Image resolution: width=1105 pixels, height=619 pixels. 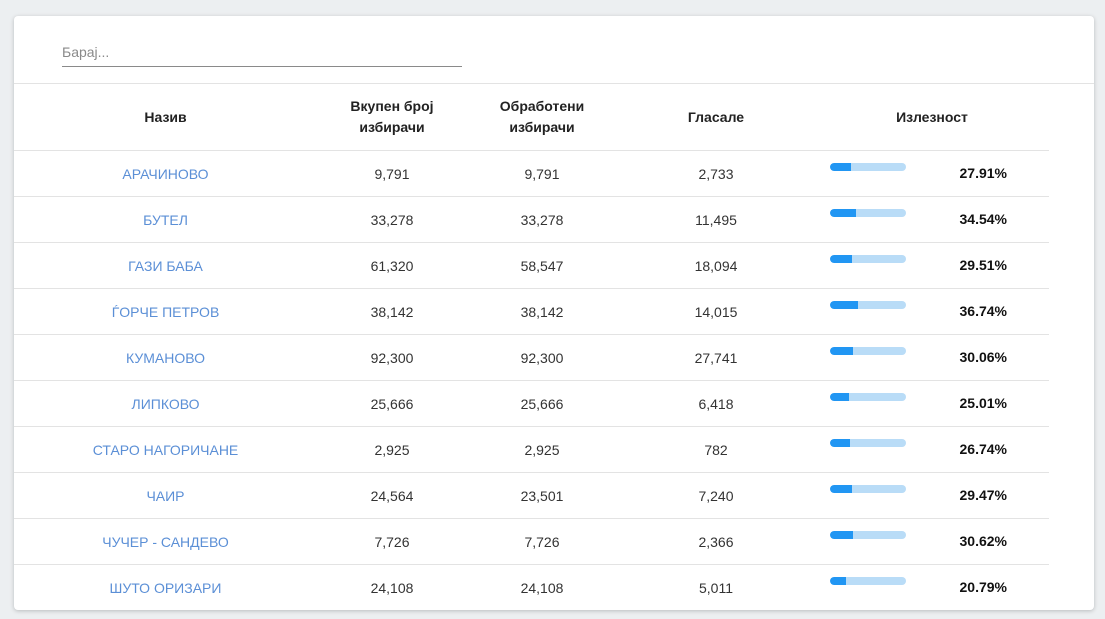 What do you see at coordinates (932, 541) in the screenshot?
I see `cell-turnout: 30.62%` at bounding box center [932, 541].